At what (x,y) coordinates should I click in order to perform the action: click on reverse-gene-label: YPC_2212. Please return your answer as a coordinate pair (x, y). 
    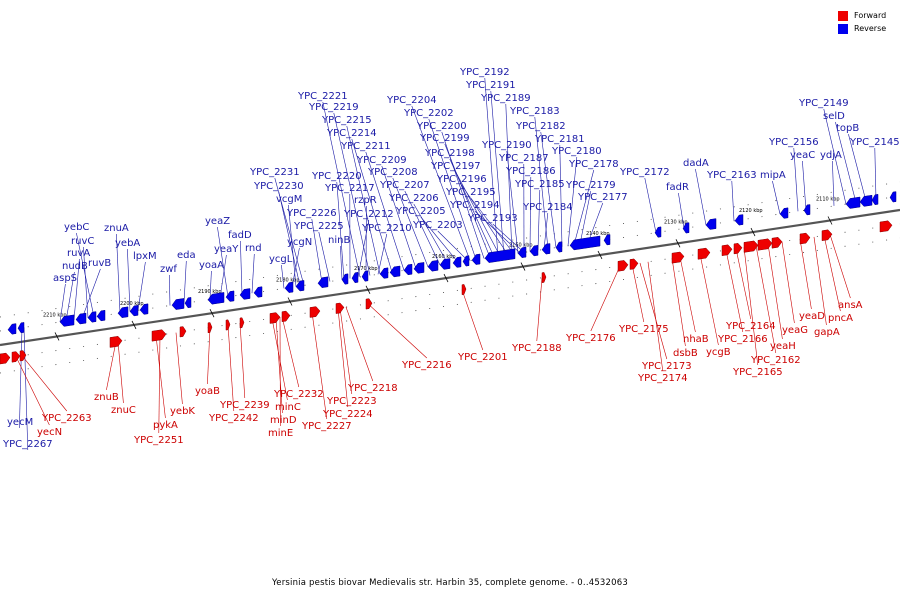
    Looking at the image, I should click on (368, 214).